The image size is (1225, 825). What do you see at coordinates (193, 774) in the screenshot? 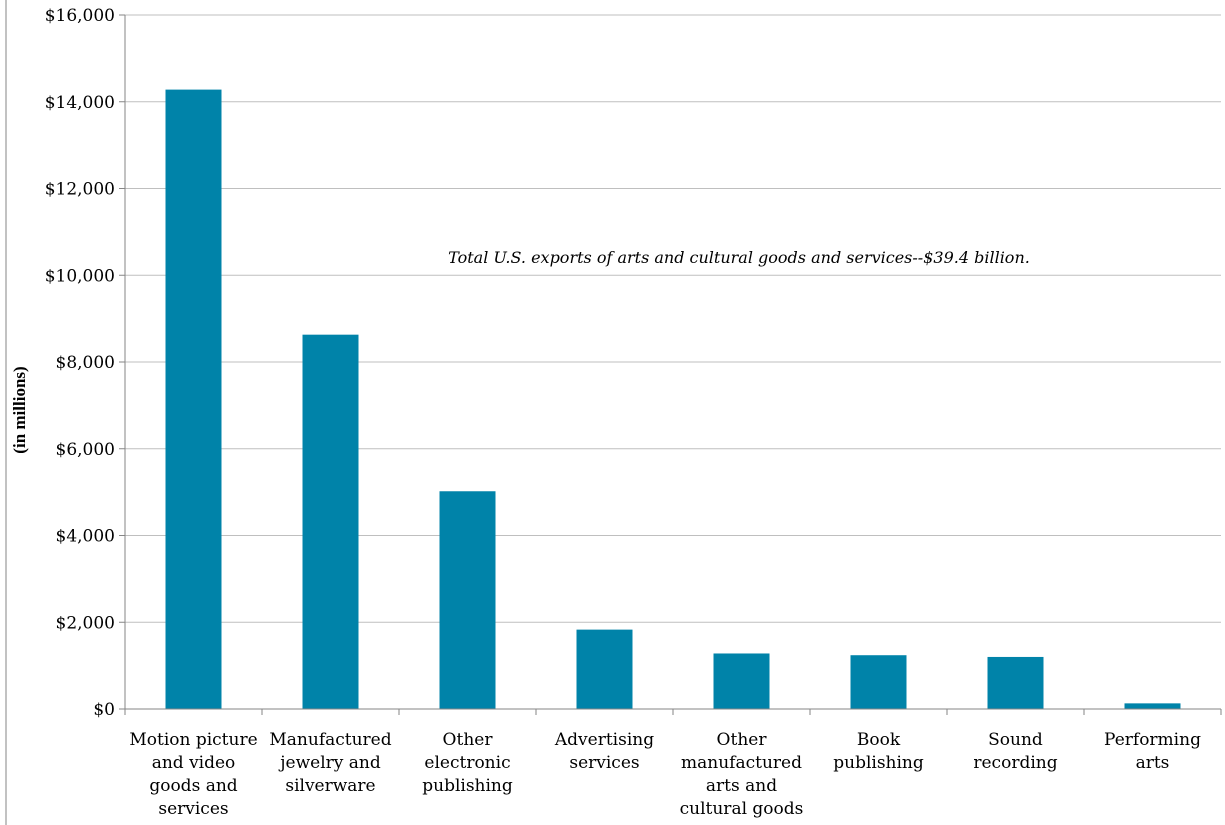
I see `x-category-label: Motion picture and video goods and services` at bounding box center [193, 774].